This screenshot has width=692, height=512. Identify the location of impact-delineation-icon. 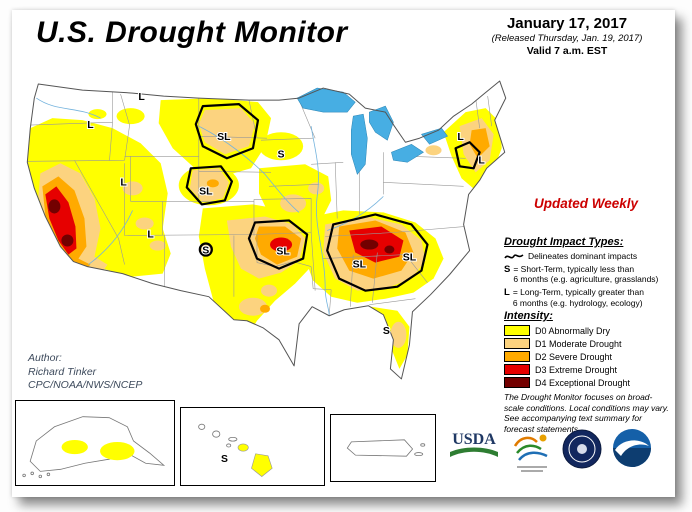
(514, 256).